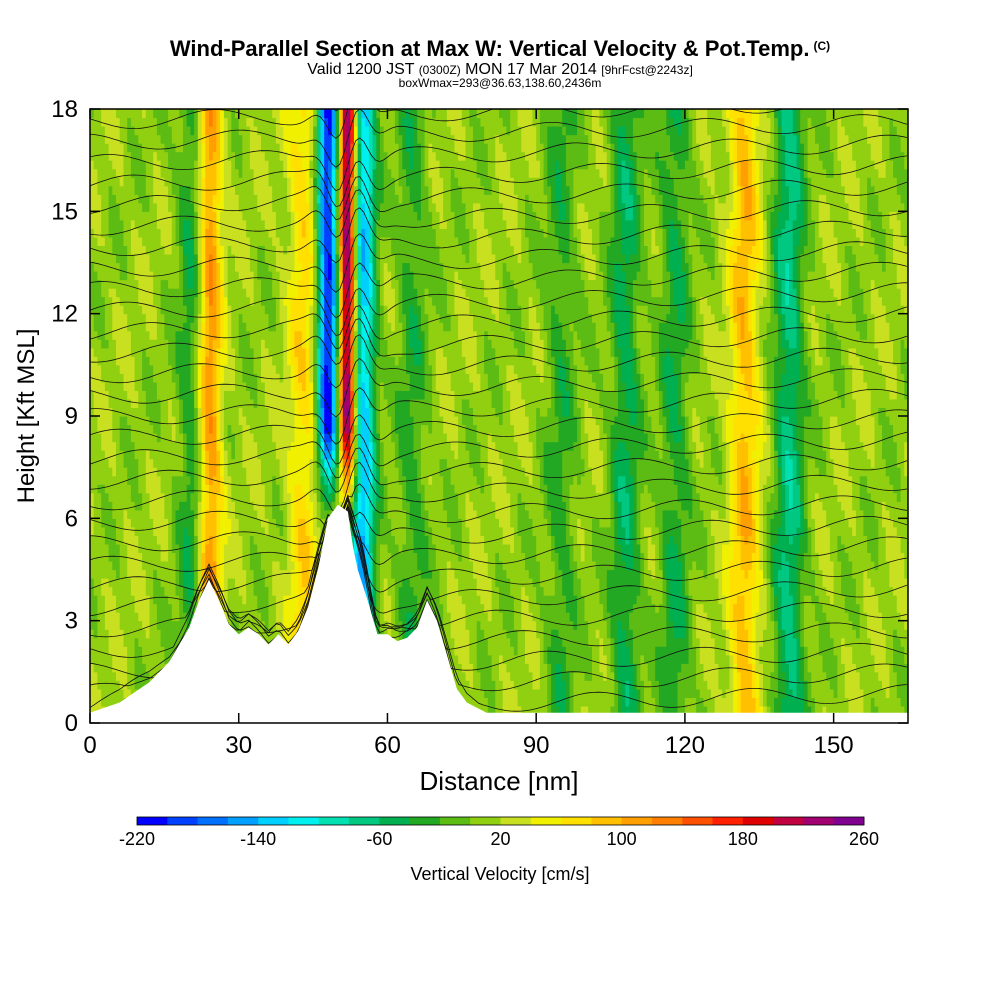 The image size is (1000, 1000). What do you see at coordinates (499, 874) in the screenshot?
I see `colorbar-label: Vertical Velocity [cm/s]` at bounding box center [499, 874].